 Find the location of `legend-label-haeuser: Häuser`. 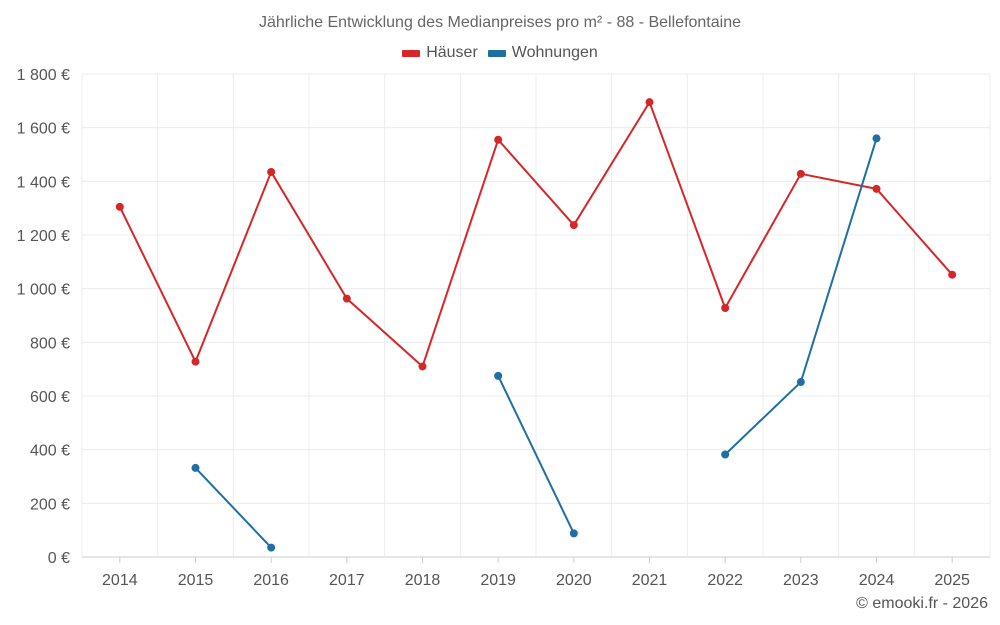

legend-label-haeuser: Häuser is located at coordinates (452, 52).